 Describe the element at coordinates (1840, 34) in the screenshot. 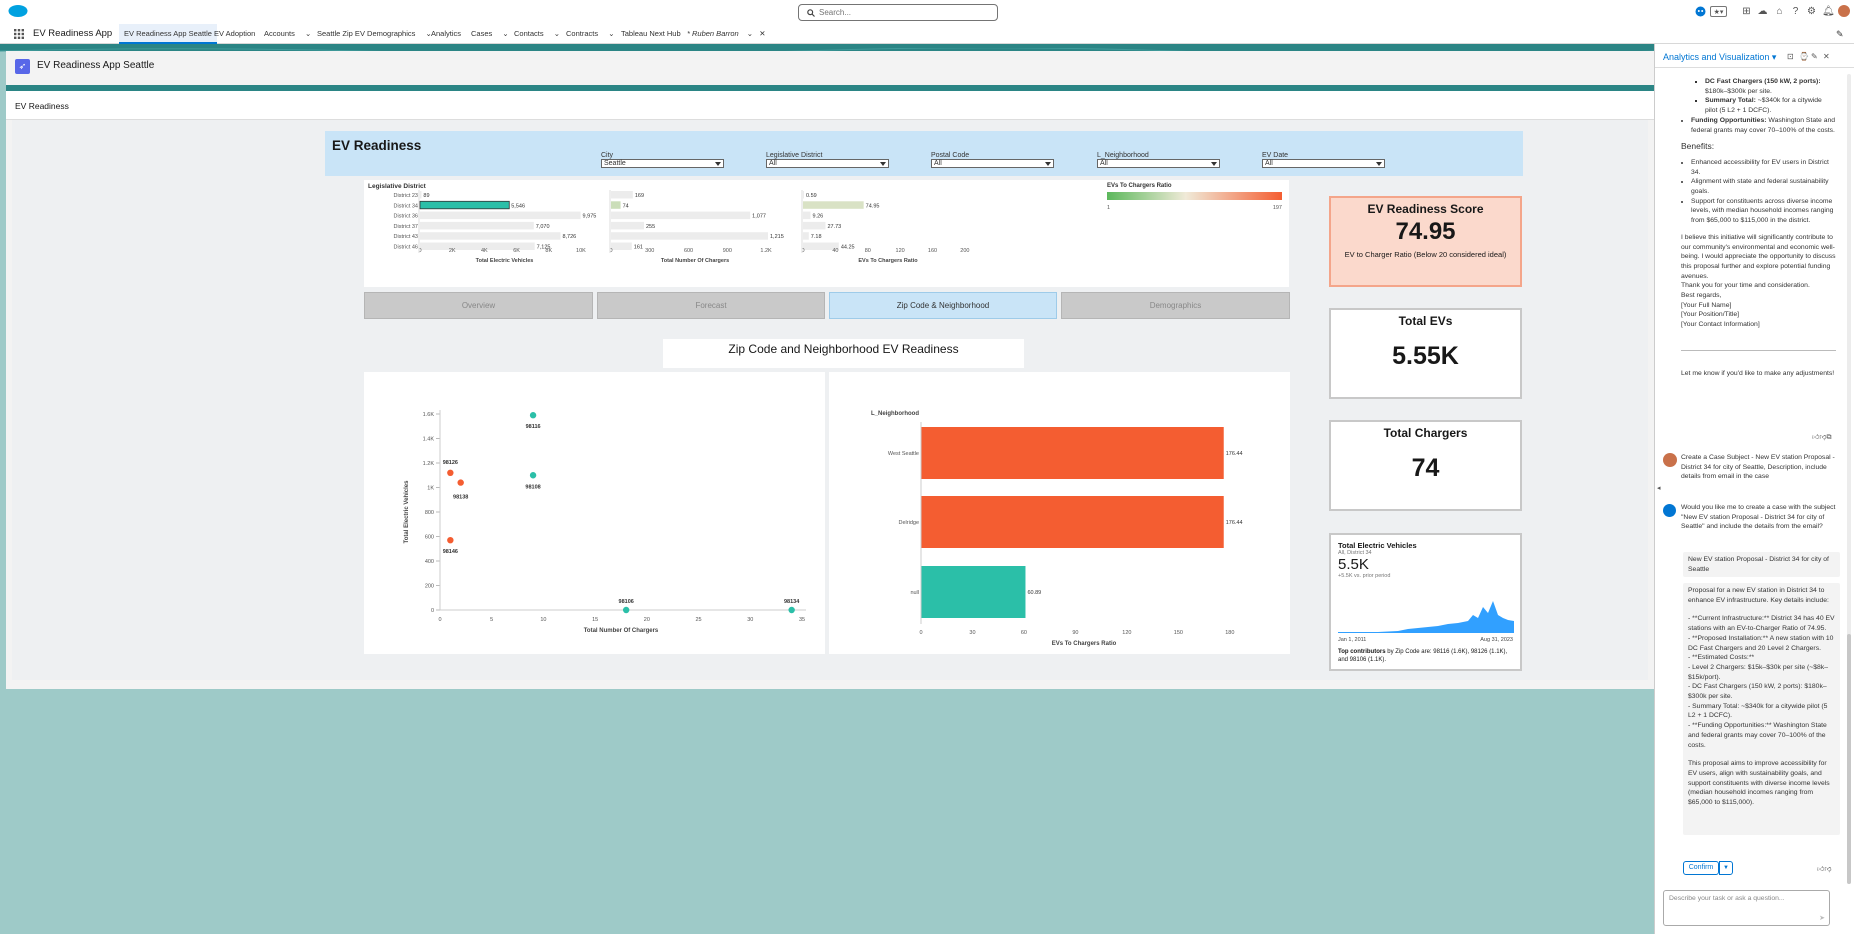

I see `edit-nav-pencil-icon: ✎` at that location.